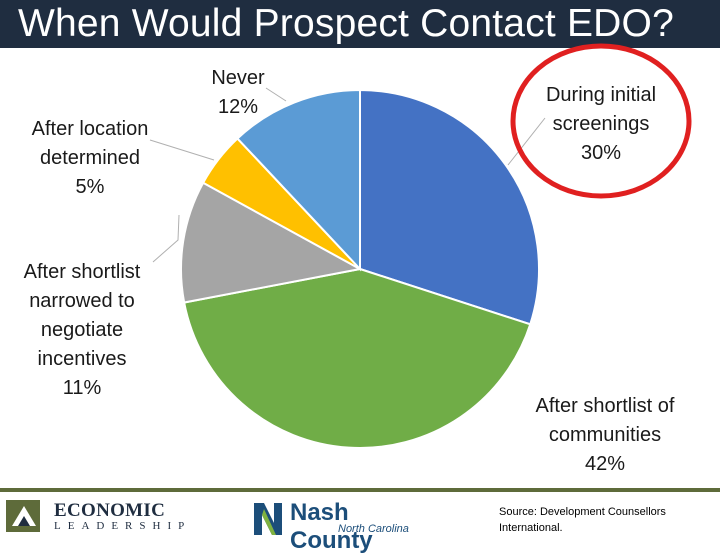  I want to click on economic-leadership-logo: ECONOMIC LEADERSHIP, so click(94, 517).